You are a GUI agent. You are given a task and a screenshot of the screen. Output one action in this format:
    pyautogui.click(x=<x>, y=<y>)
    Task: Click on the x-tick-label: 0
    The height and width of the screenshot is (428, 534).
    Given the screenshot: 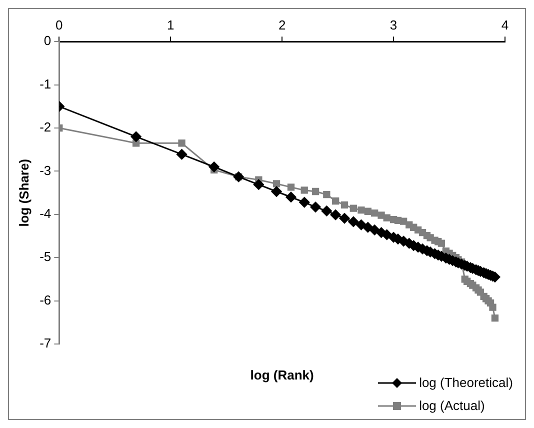 What is the action you would take?
    pyautogui.click(x=59, y=24)
    